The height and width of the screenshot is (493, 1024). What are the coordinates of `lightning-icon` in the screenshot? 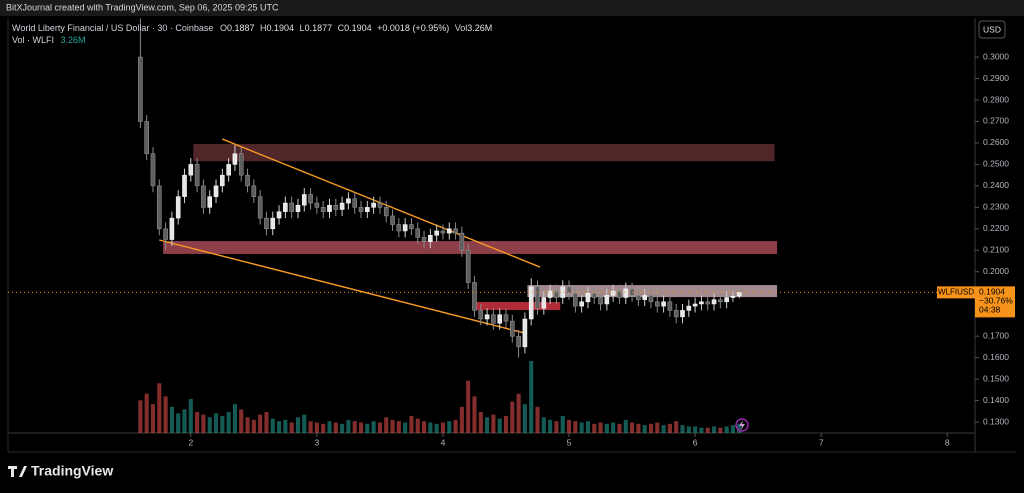 It's located at (742, 425).